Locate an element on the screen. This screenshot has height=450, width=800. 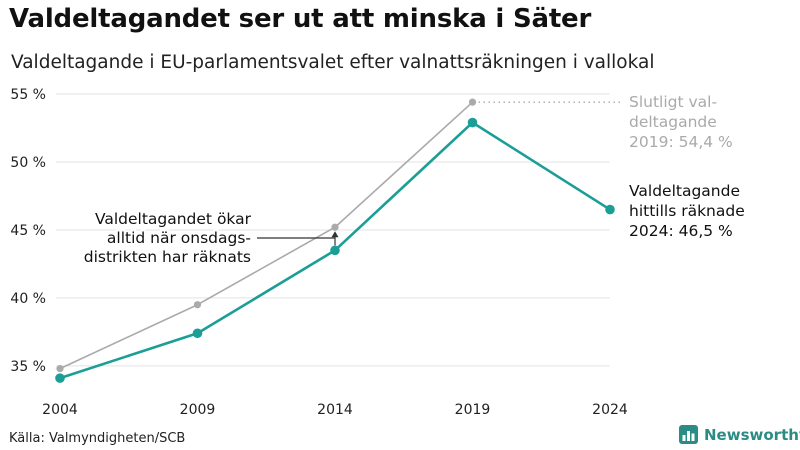
y-tick-label: 45 % is located at coordinates (28, 231).